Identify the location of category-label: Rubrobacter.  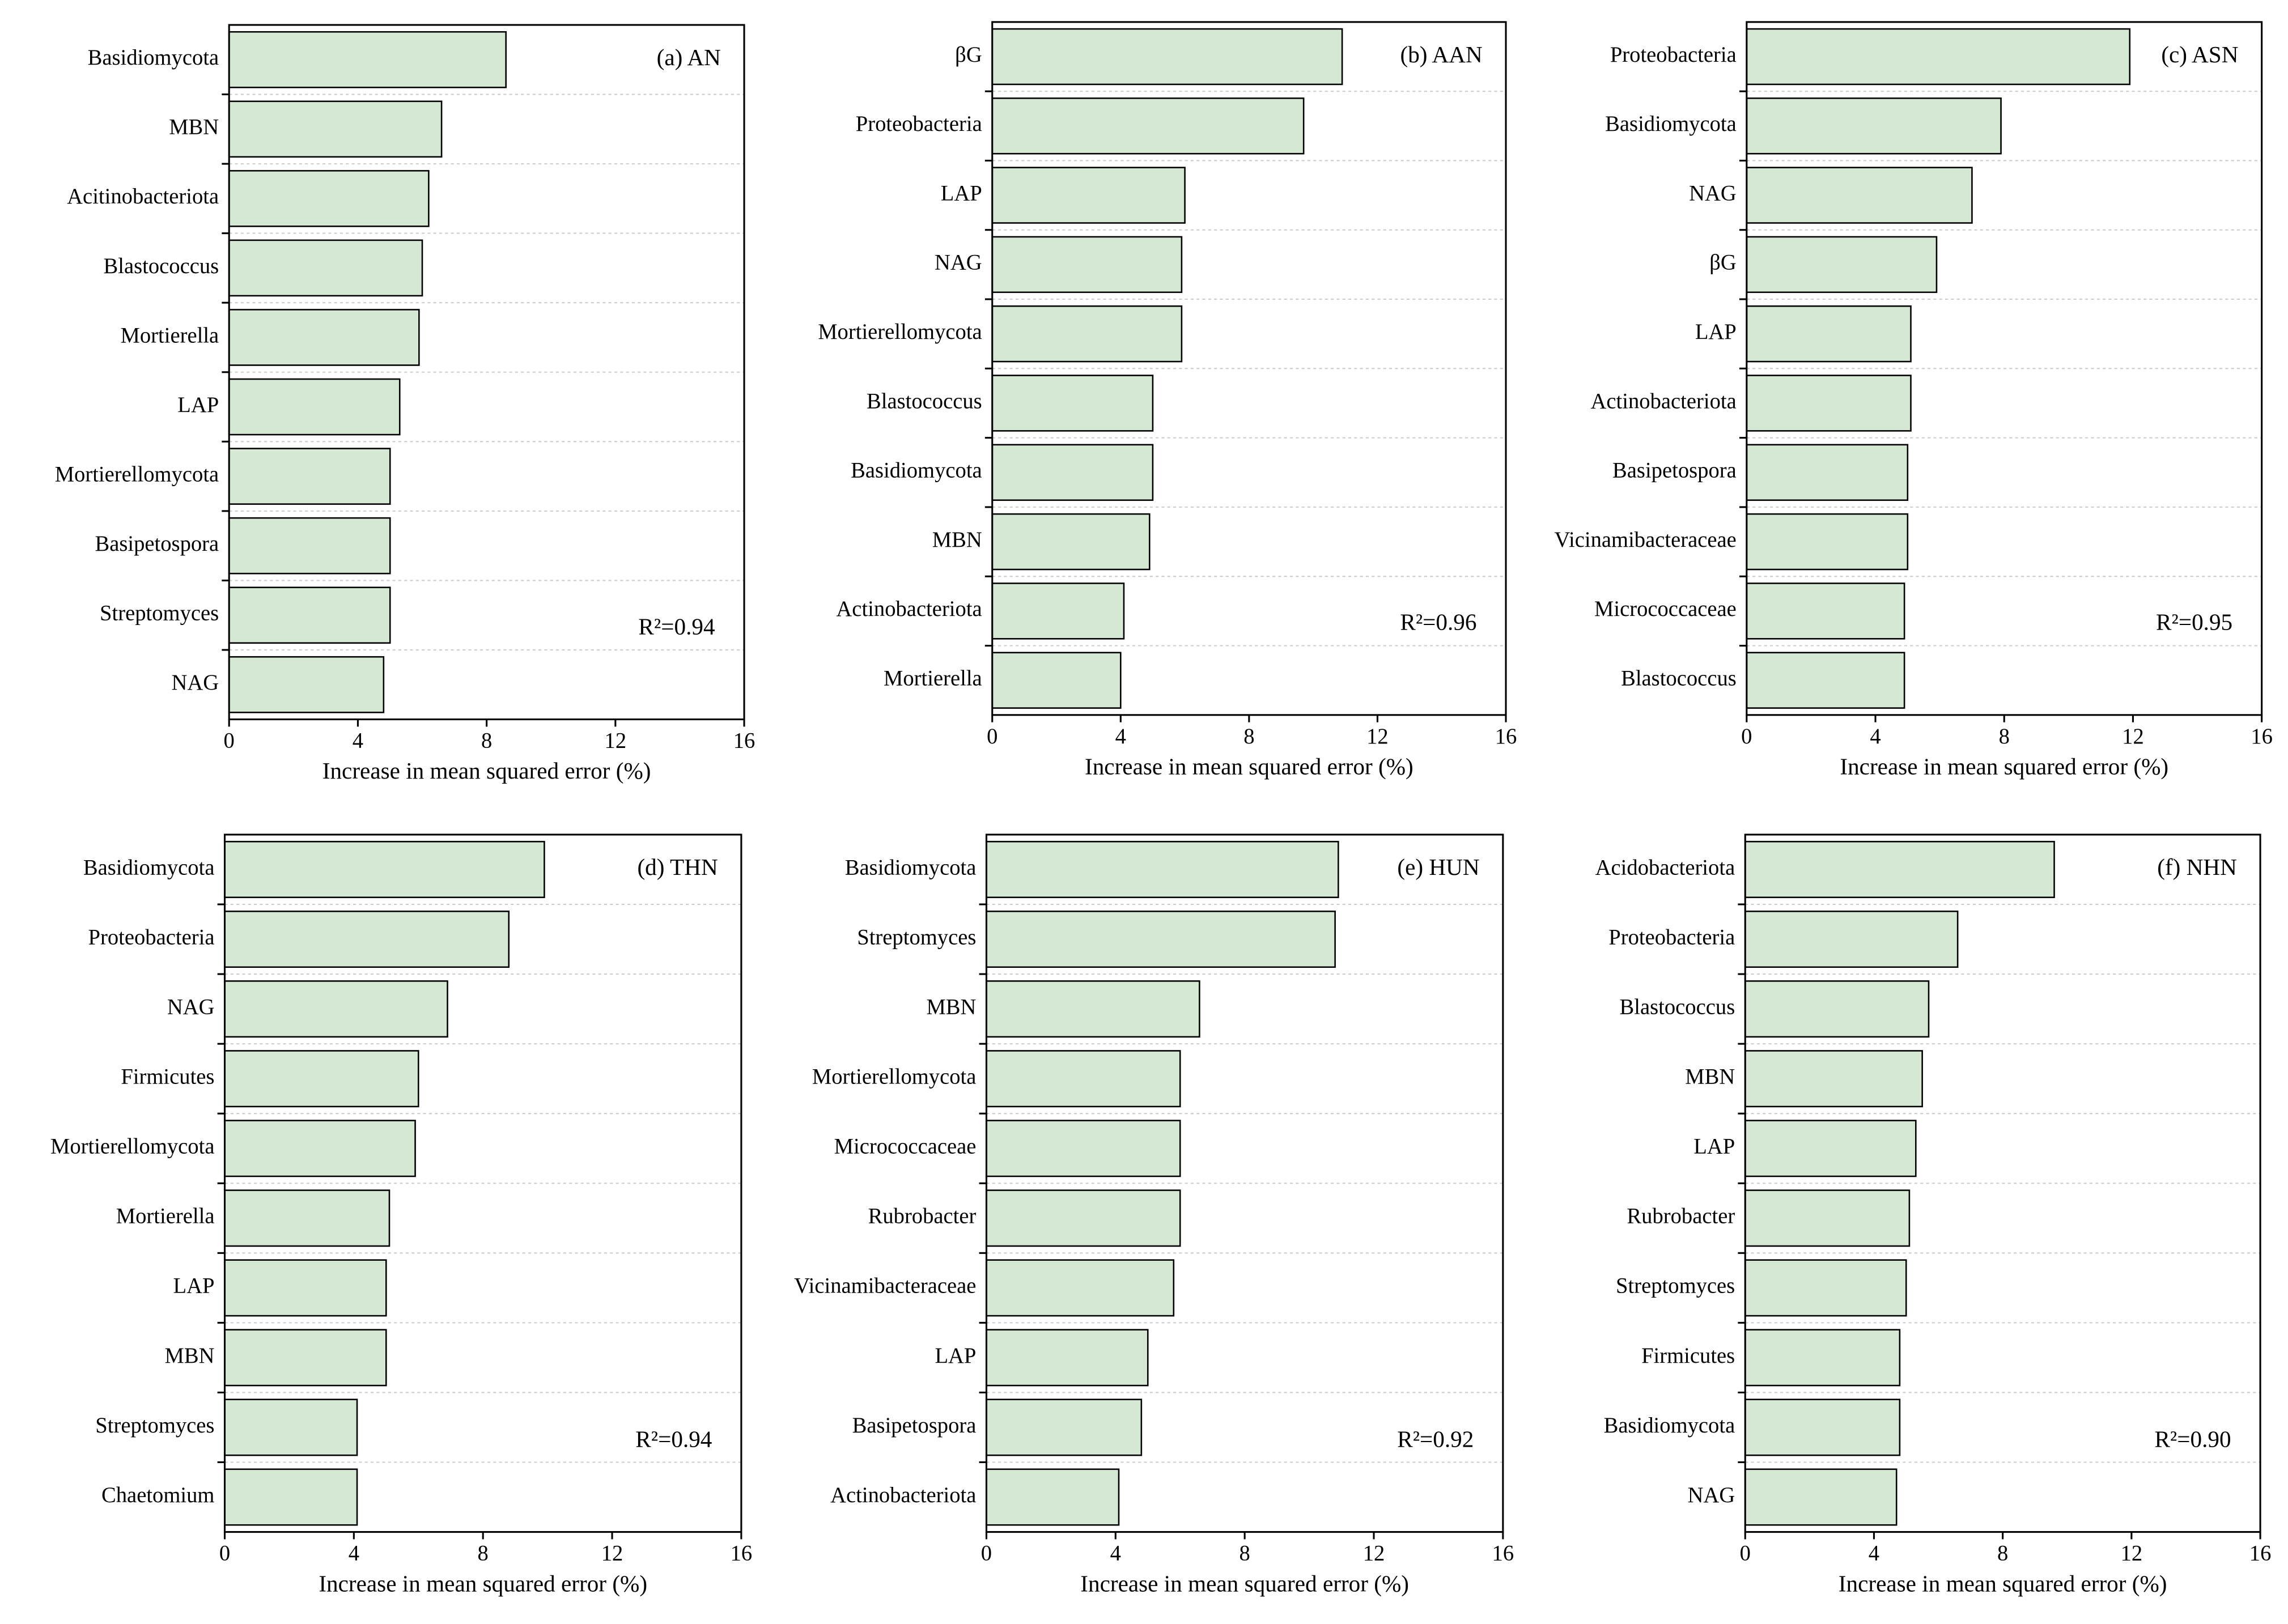
(922, 1216).